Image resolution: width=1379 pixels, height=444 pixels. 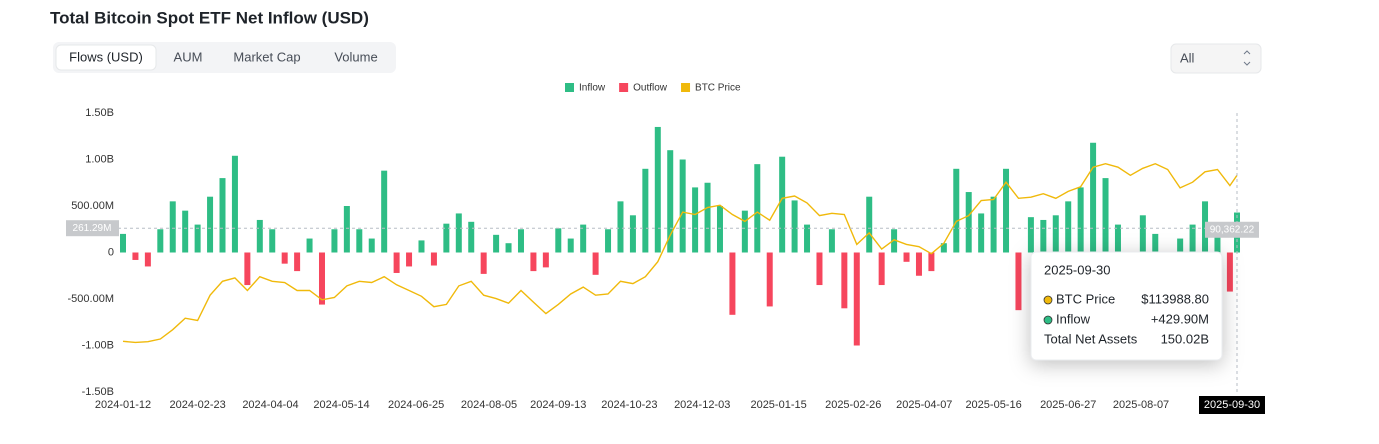 I want to click on tooltip-assets-name: Total Net Assets, so click(x=1091, y=338).